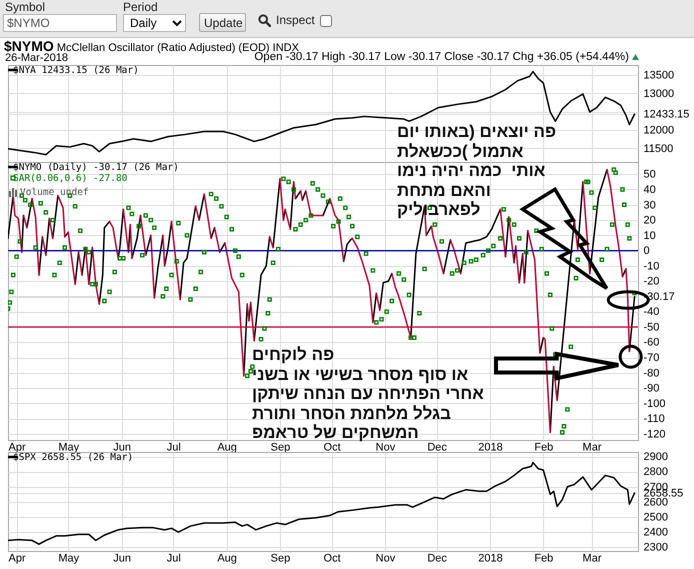 This screenshot has height=569, width=694. What do you see at coordinates (656, 472) in the screenshot?
I see `y-tick-label: 2800` at bounding box center [656, 472].